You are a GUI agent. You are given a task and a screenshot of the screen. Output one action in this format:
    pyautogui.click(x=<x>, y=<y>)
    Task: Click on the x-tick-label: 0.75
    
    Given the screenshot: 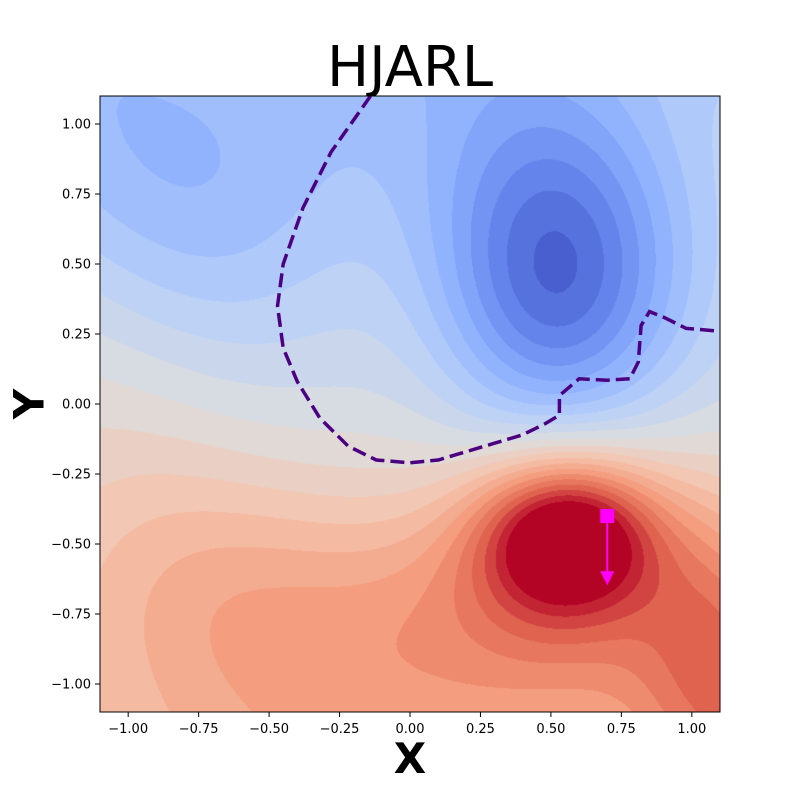 What is the action you would take?
    pyautogui.click(x=621, y=729)
    